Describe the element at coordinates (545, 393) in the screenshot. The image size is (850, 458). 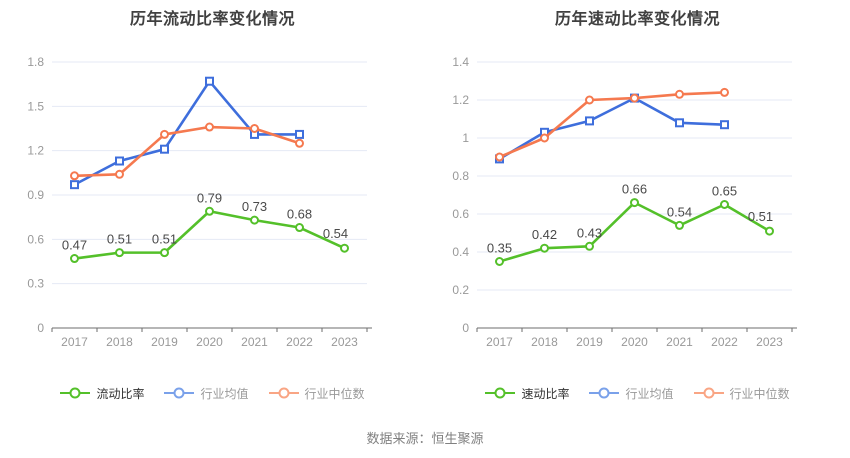
I see `legend-label: 速动比率` at that location.